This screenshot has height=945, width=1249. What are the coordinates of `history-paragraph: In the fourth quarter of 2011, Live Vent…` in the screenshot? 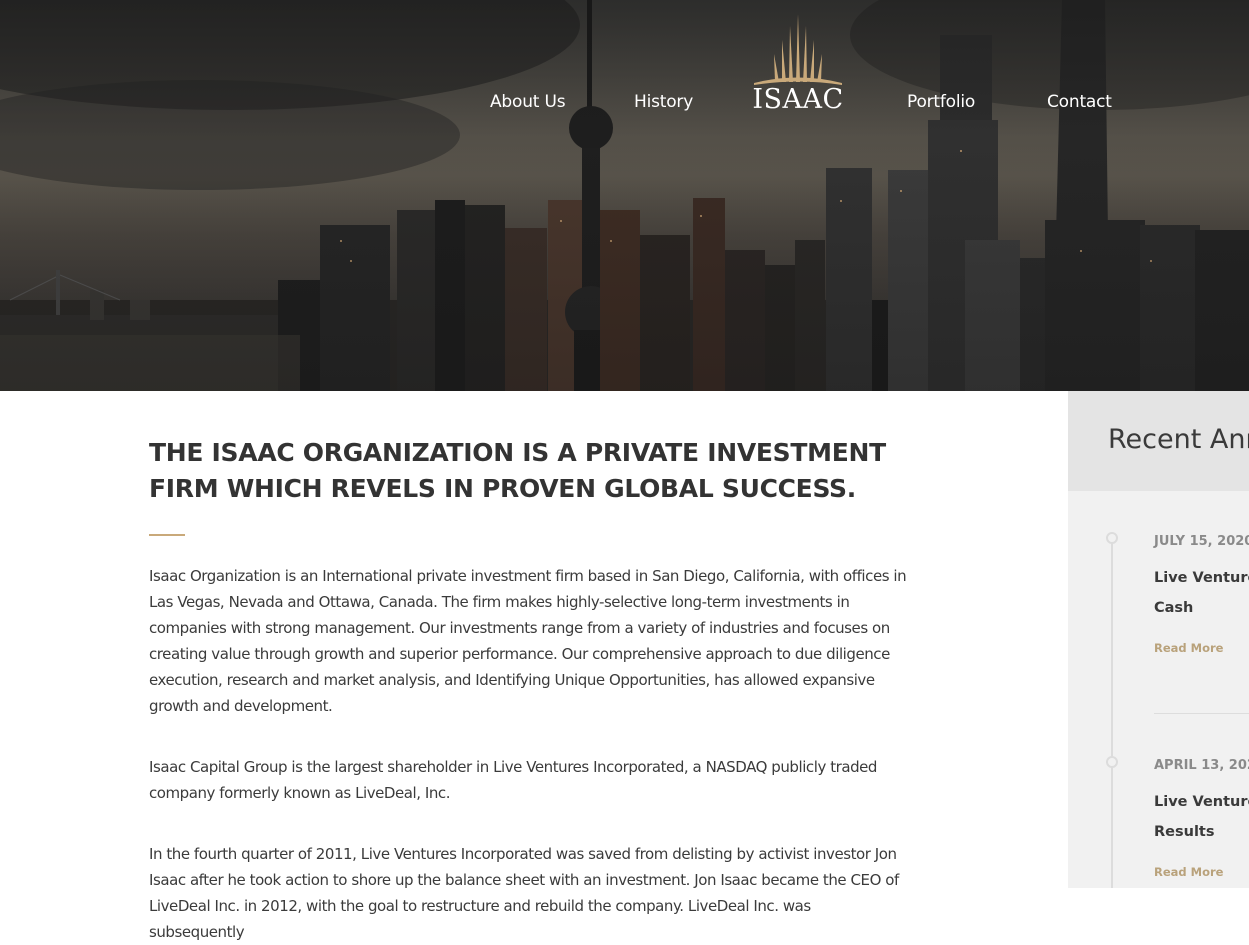 It's located at (524, 893).